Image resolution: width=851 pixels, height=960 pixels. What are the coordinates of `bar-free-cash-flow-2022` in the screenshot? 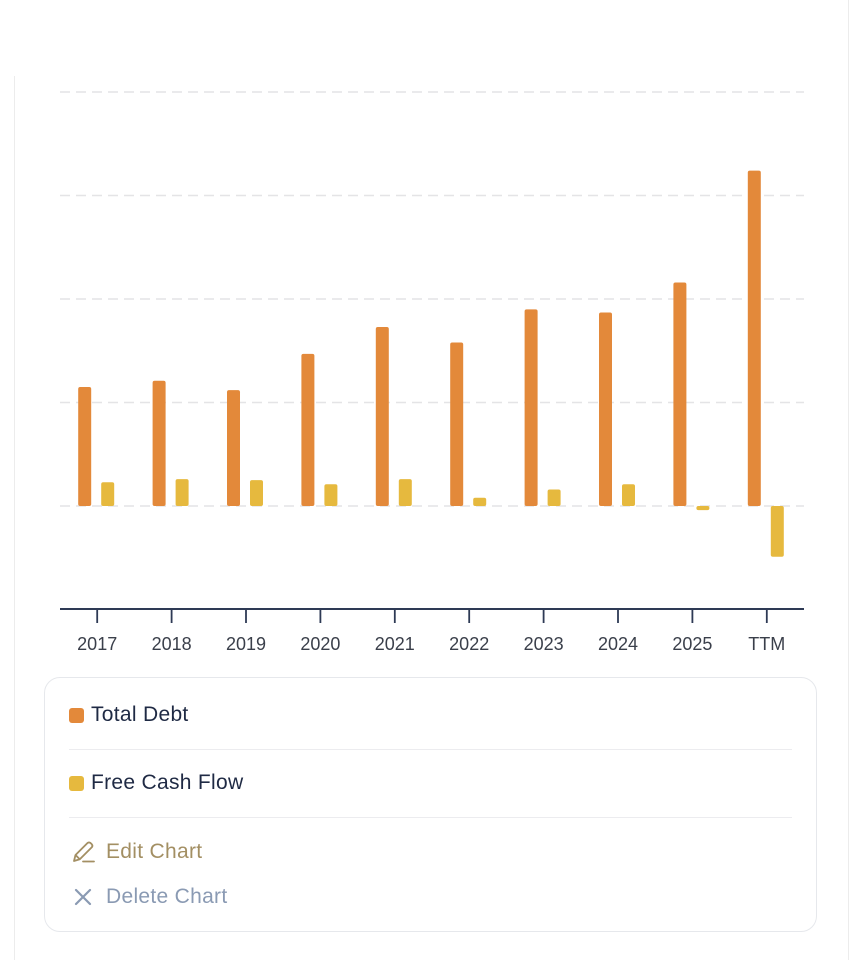 It's located at (480, 501).